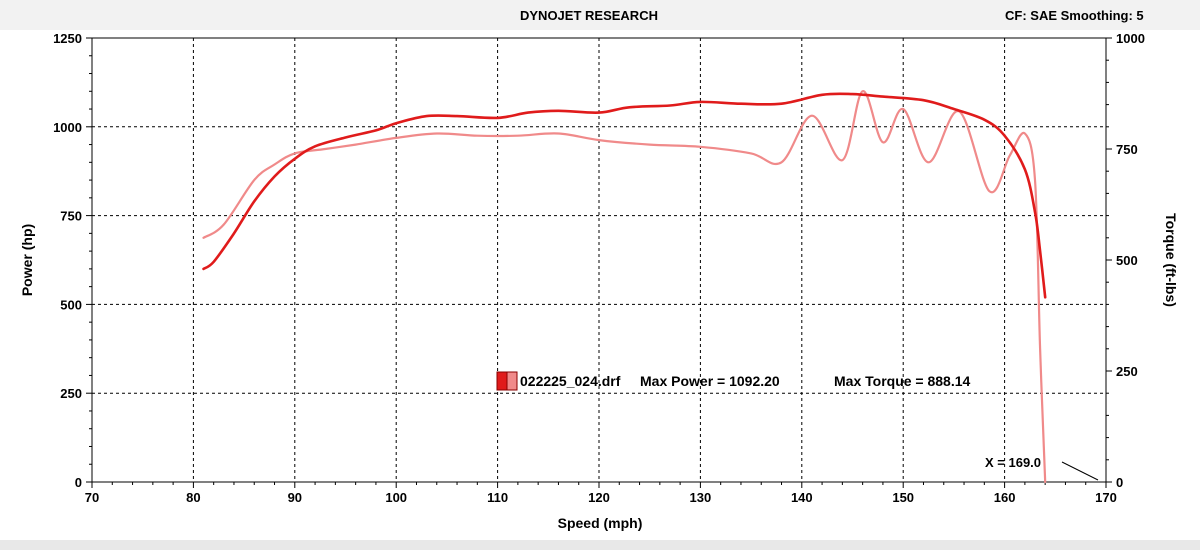 This screenshot has width=1200, height=550. Describe the element at coordinates (78, 482) in the screenshot. I see `y-tick-label: 0` at that location.